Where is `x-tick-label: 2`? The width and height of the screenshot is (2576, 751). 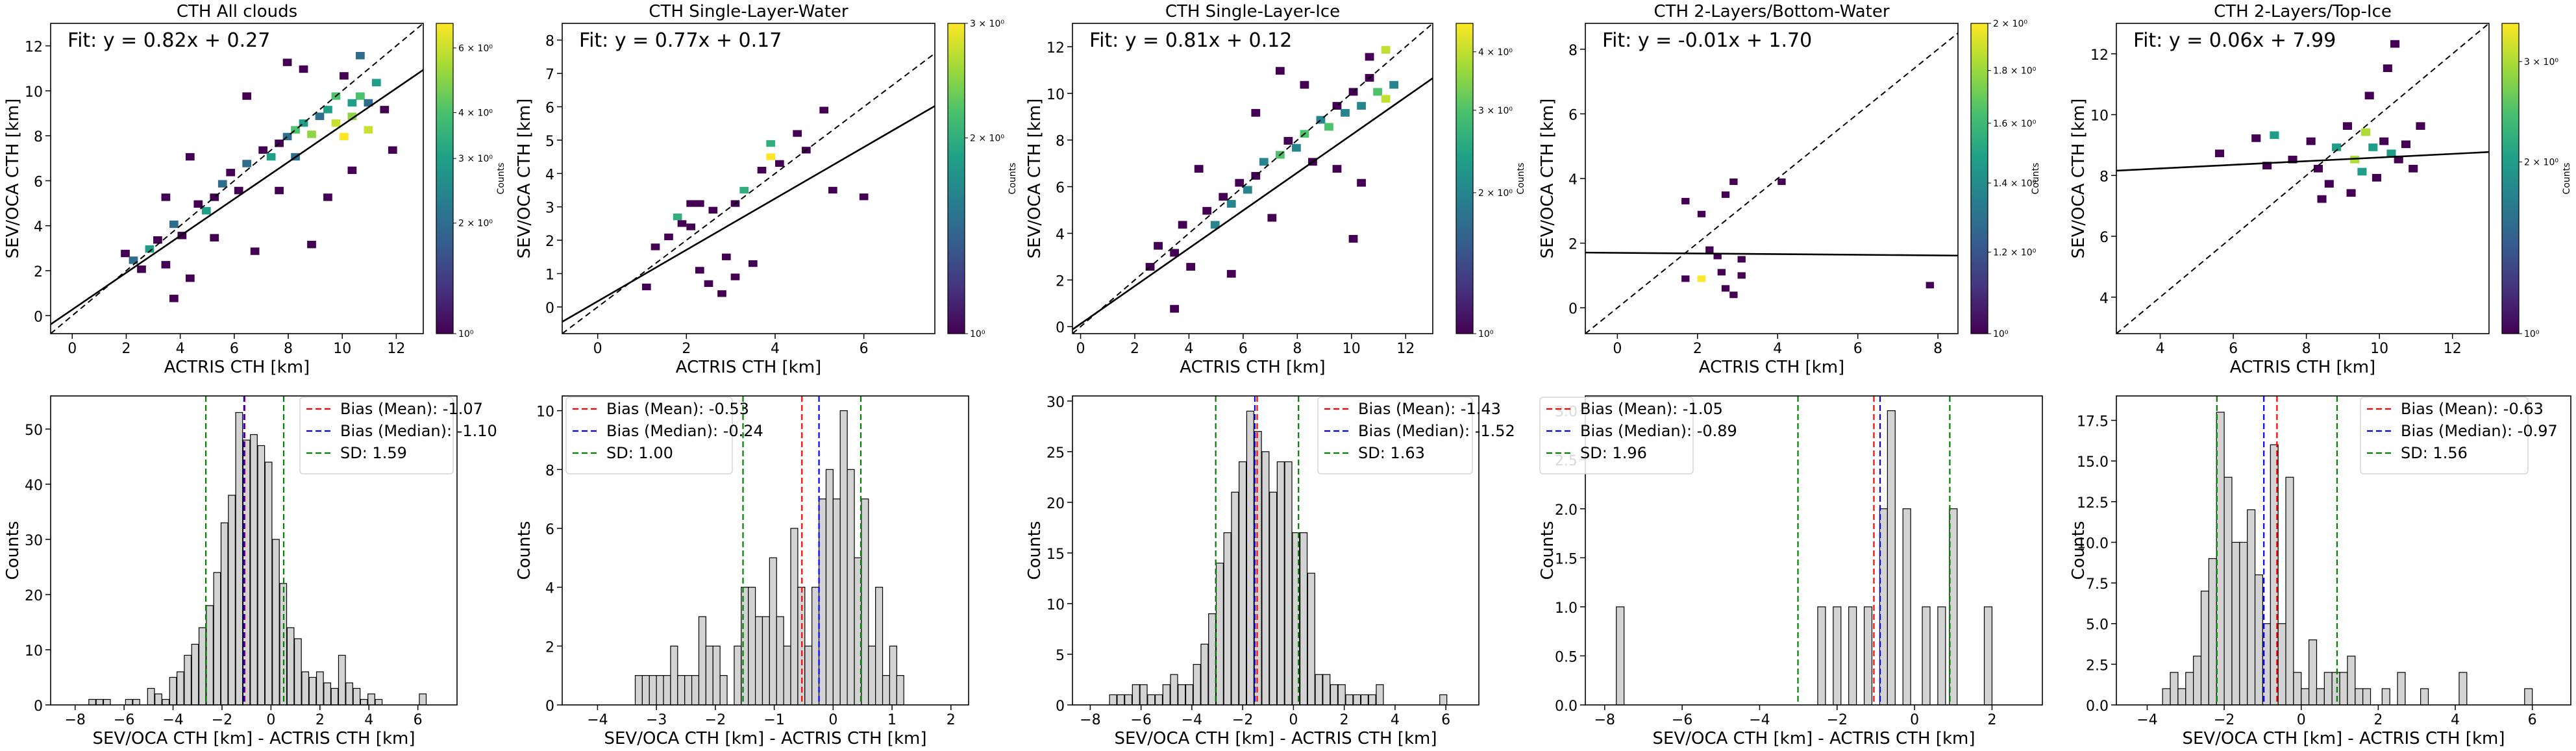 x-tick-label: 2 is located at coordinates (686, 349).